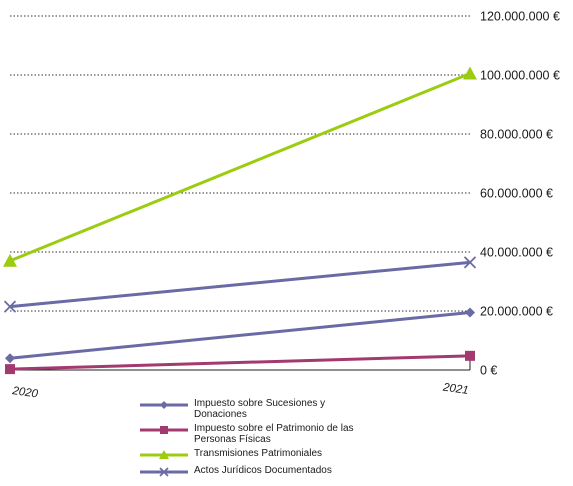 The height and width of the screenshot is (486, 573). Describe the element at coordinates (25, 392) in the screenshot. I see `x-tick-label: 2020` at that location.